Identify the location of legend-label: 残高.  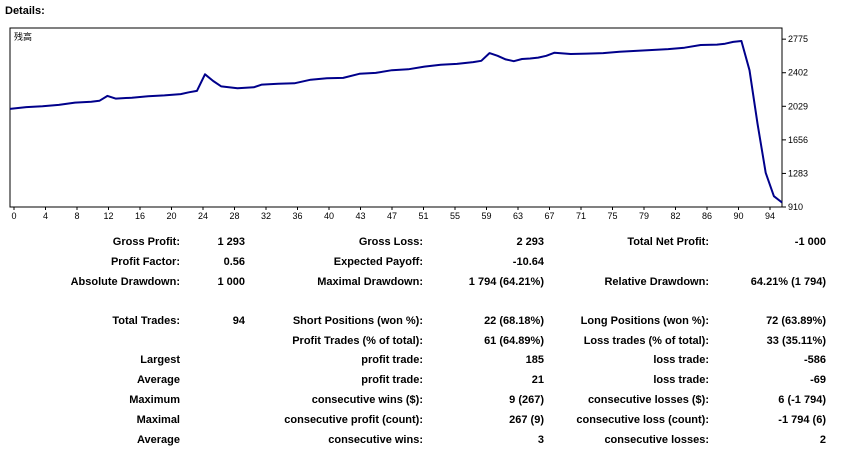
(23, 37).